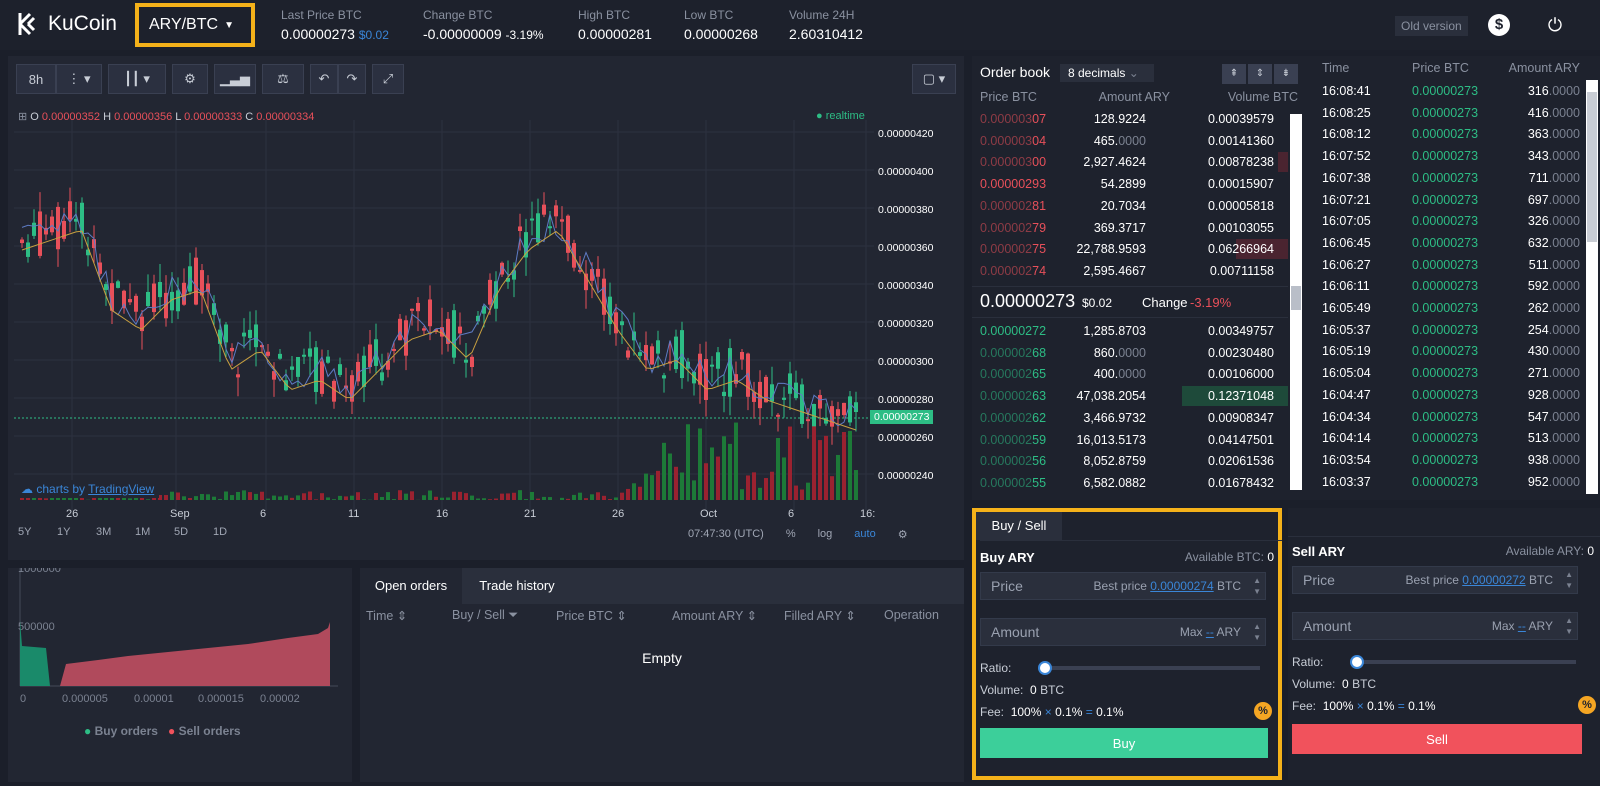 The image size is (1600, 786). Describe the element at coordinates (1569, 580) in the screenshot. I see `sell-price-stepper-icon: ▲ ▼` at that location.